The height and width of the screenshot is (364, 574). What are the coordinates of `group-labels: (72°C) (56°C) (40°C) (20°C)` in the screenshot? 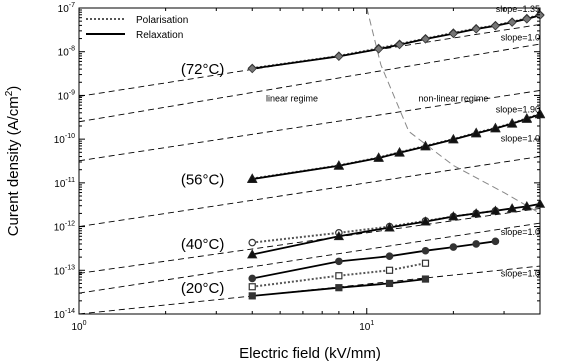 It's located at (203, 179).